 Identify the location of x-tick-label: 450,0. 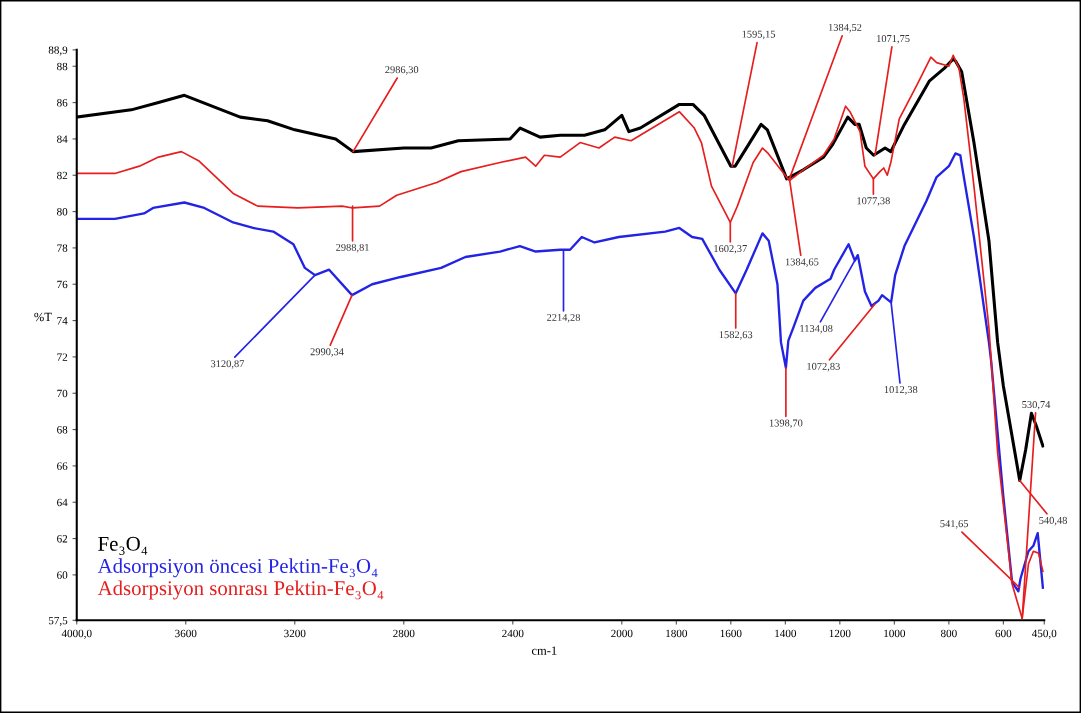
(1044, 634).